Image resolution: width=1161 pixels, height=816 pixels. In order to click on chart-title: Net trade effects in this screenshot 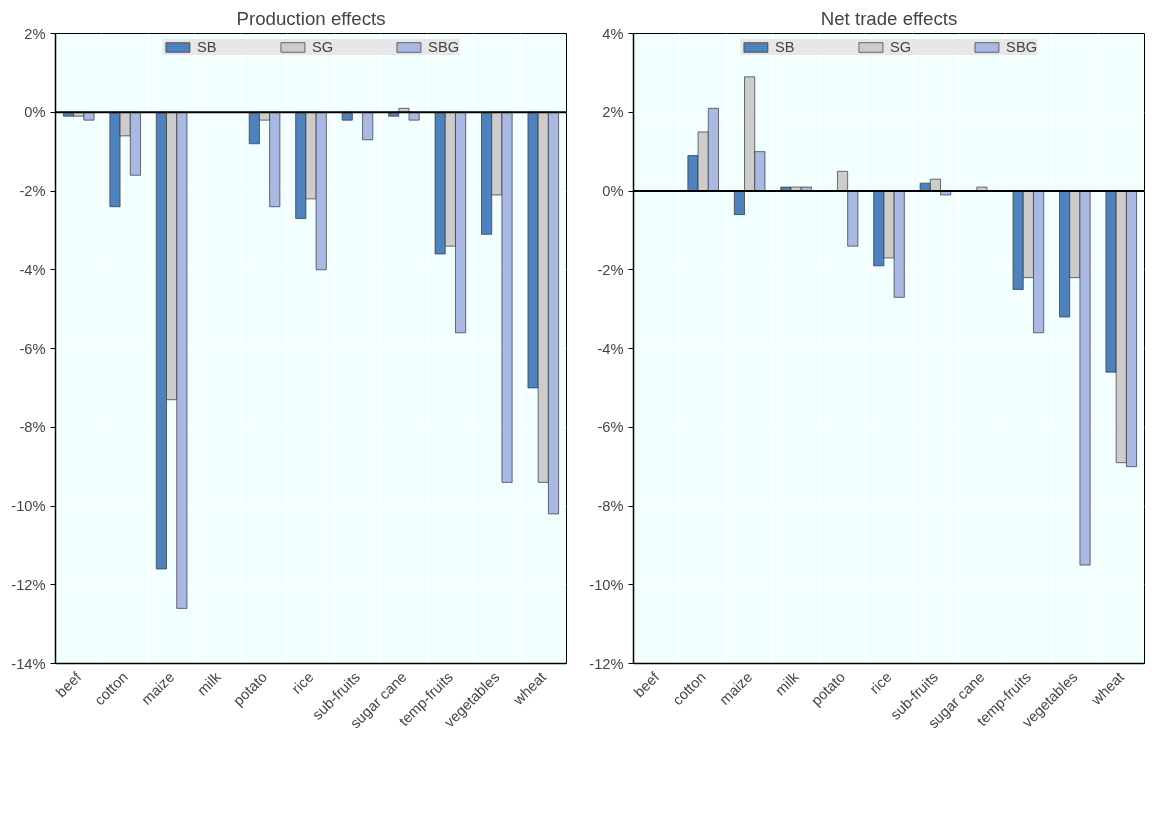, I will do `click(889, 18)`.